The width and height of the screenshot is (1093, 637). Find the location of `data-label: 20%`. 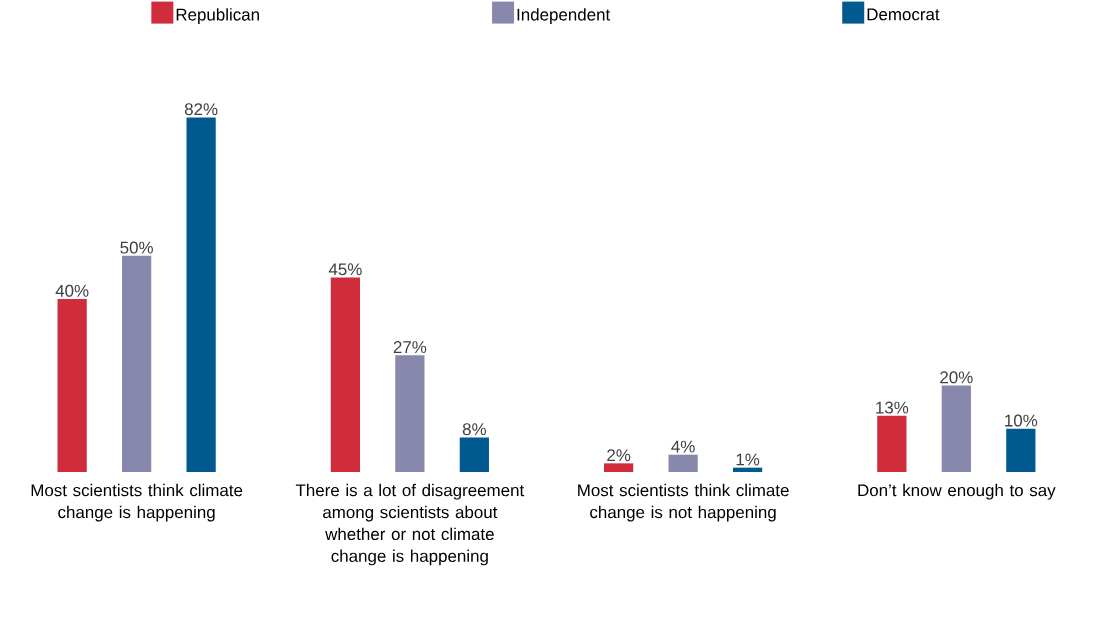

data-label: 20% is located at coordinates (956, 377).